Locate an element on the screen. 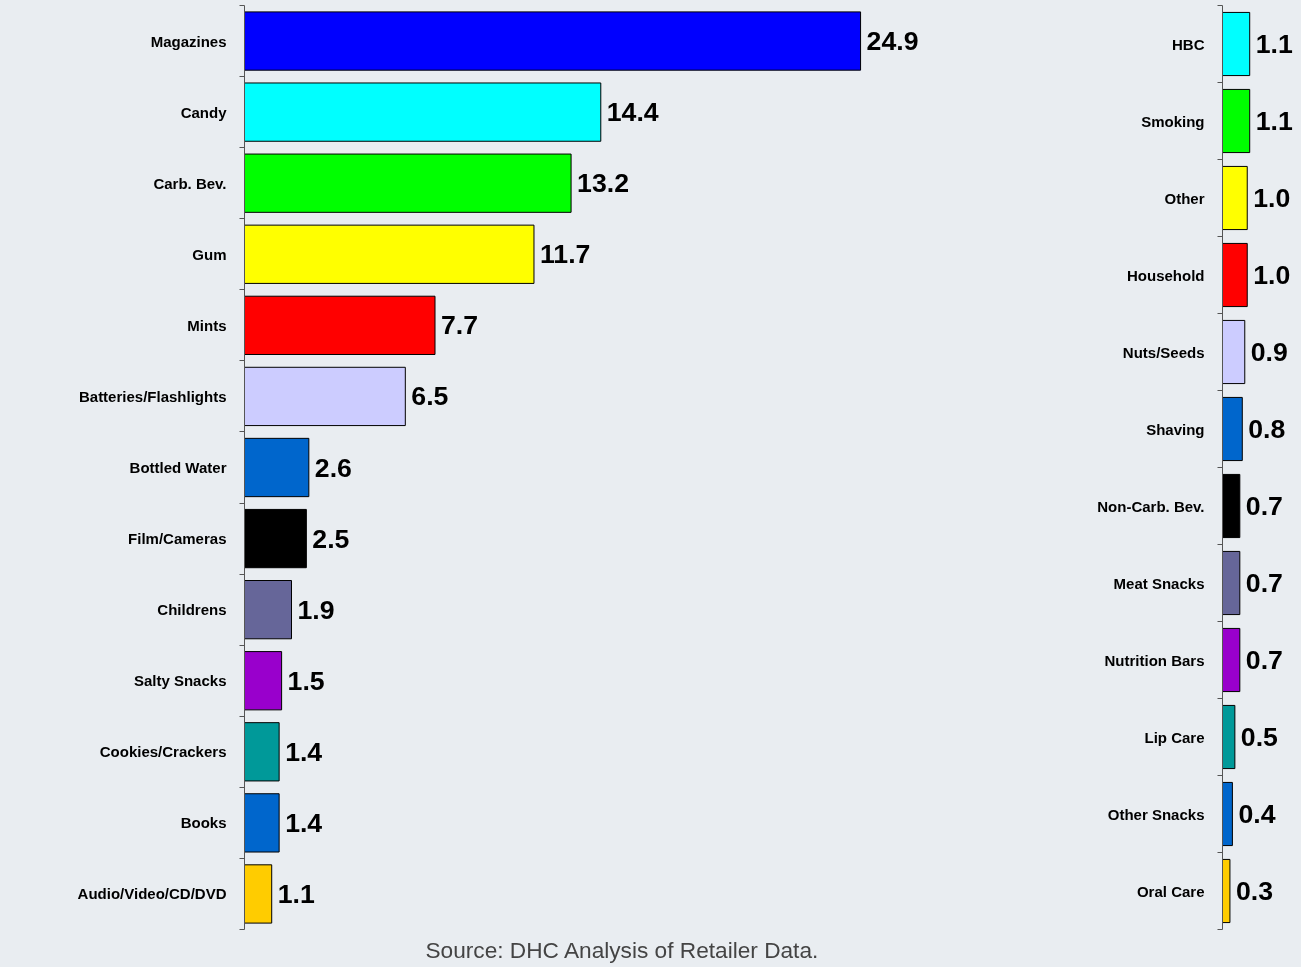  data-label: 1.9 is located at coordinates (316, 609).